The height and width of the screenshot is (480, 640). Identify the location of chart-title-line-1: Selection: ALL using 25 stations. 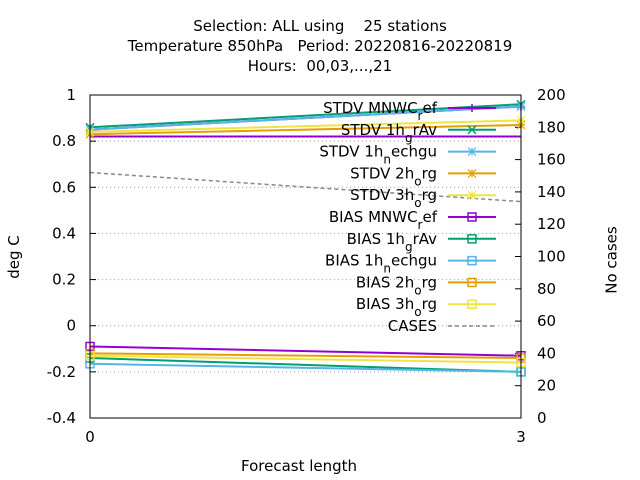
(320, 26).